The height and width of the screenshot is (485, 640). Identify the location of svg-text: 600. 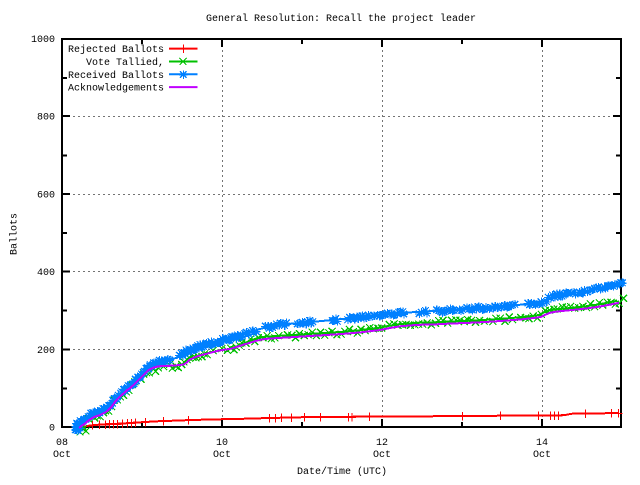
(46, 195).